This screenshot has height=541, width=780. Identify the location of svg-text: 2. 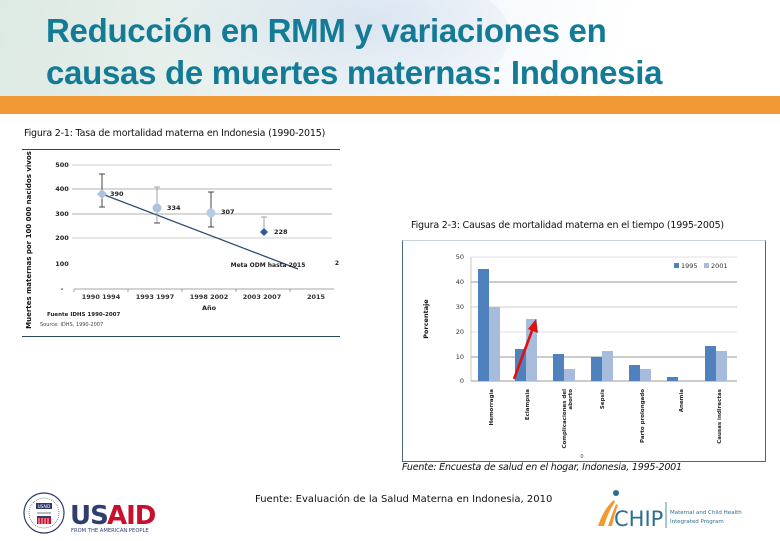
(337, 263).